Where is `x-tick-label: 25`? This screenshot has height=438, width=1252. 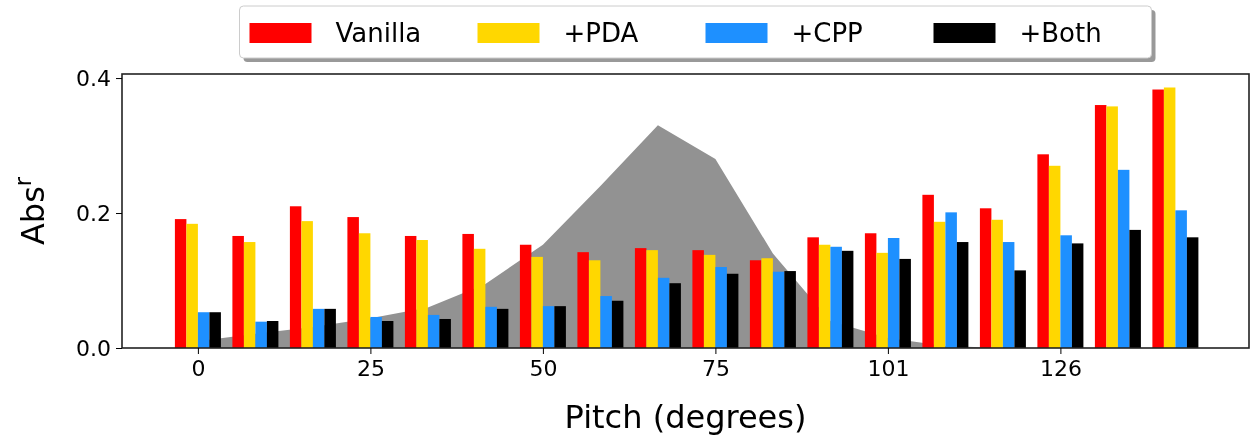 x-tick-label: 25 is located at coordinates (370, 368).